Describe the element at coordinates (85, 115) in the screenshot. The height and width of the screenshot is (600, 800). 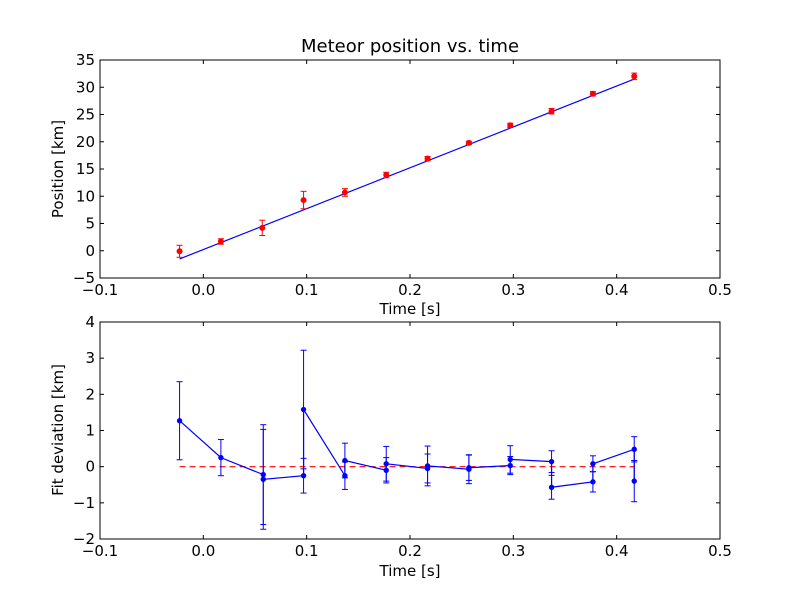
I see `y-tick-label: 25` at that location.